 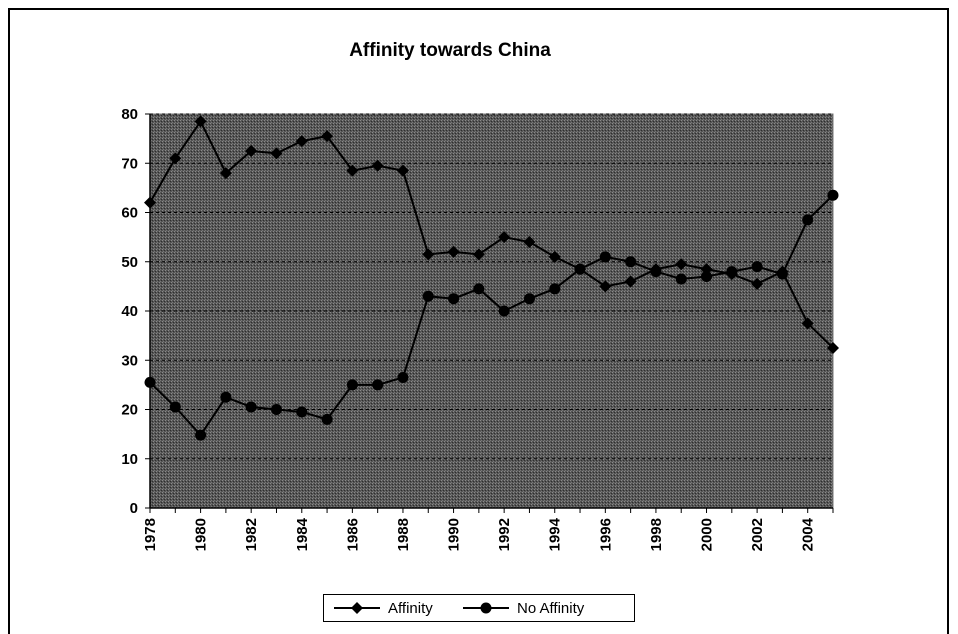 I want to click on point-no-affinity-1993, so click(x=529, y=299).